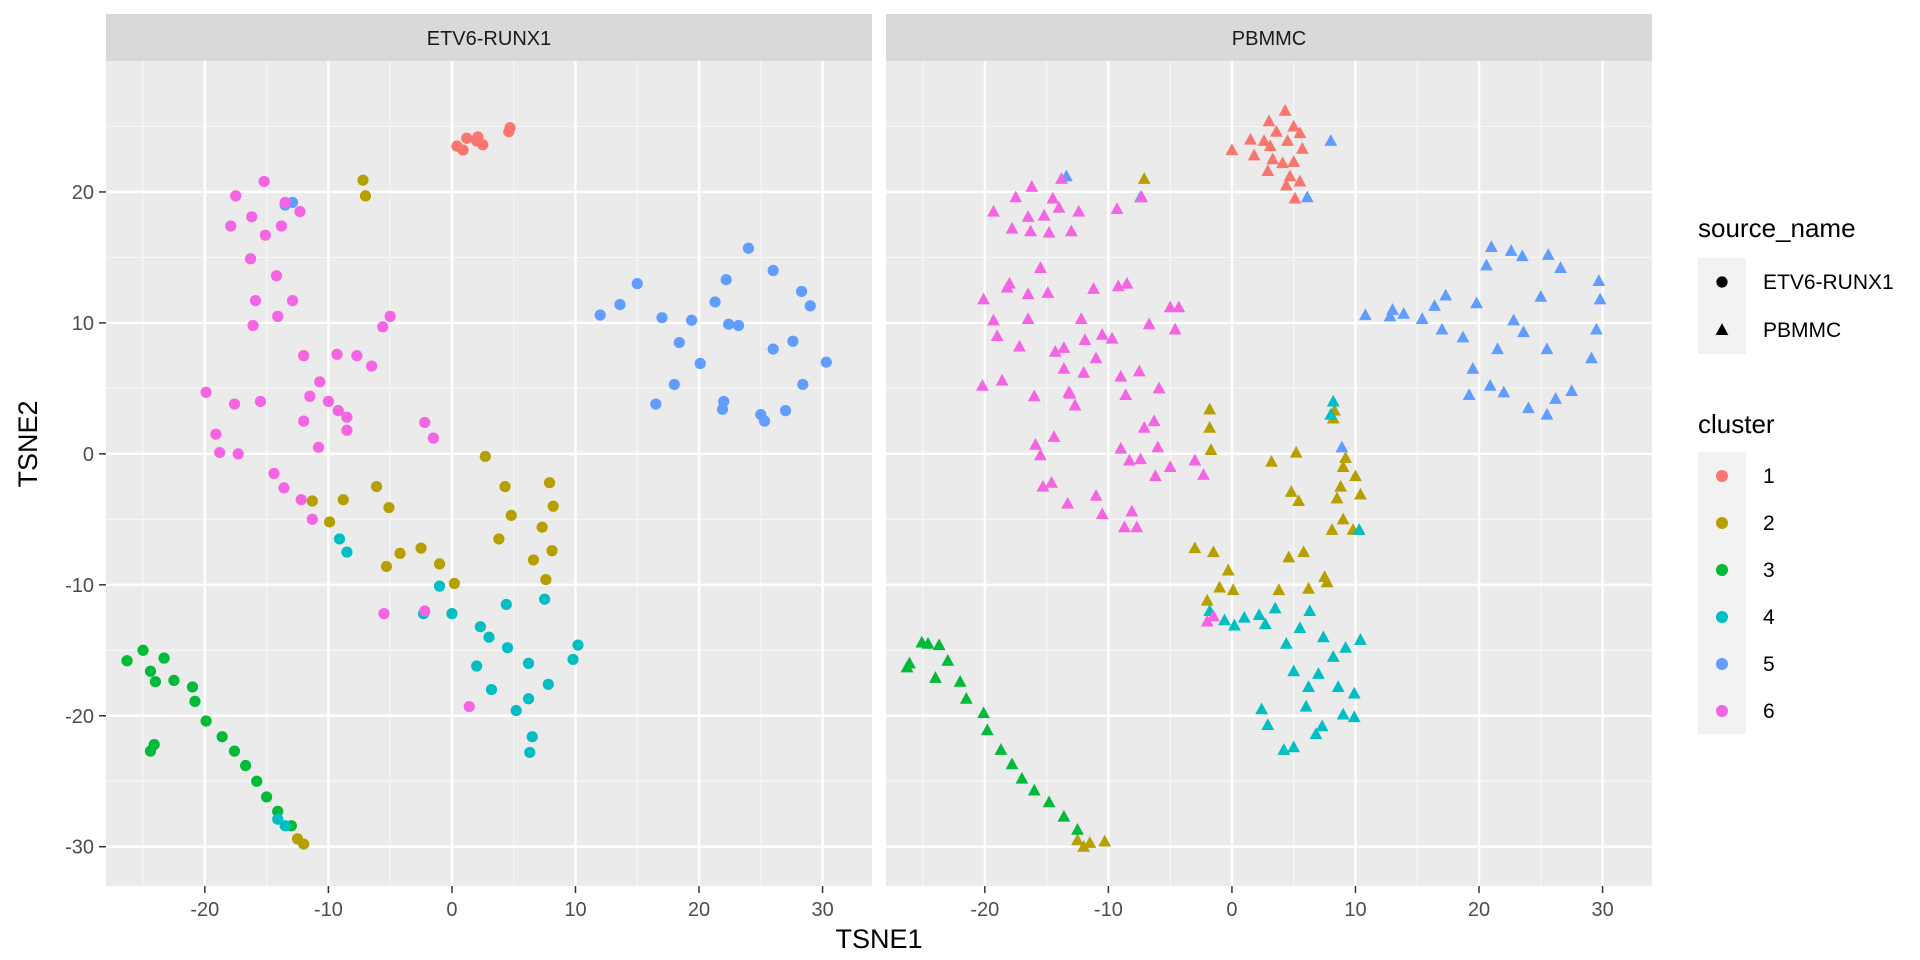 Image resolution: width=1920 pixels, height=960 pixels. Describe the element at coordinates (79, 586) in the screenshot. I see `y-tick-label: -10` at that location.